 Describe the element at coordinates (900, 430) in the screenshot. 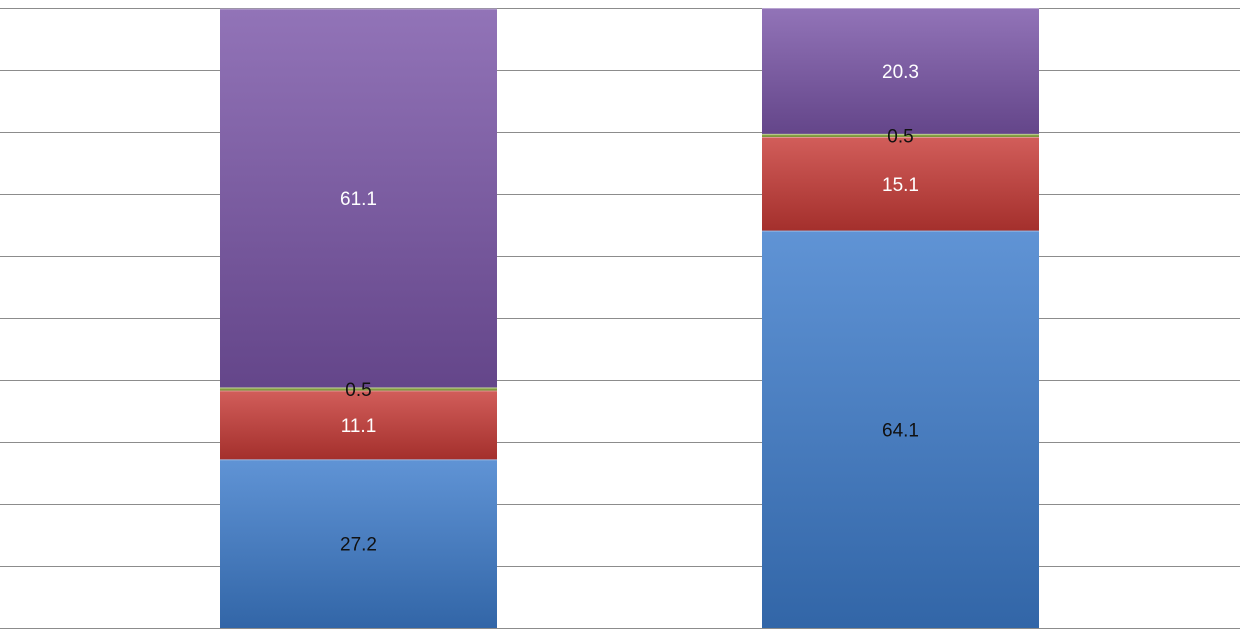

I see `data-label: 64.1` at that location.